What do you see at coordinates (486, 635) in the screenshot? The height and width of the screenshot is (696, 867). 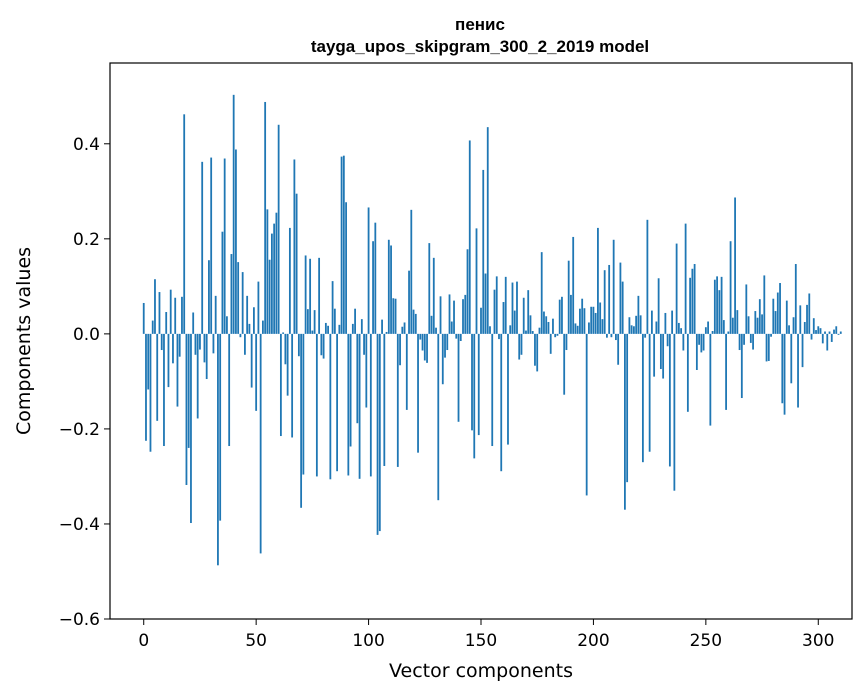 I see `x-axis-ticks: 0 50 100 150 200 250 300` at bounding box center [486, 635].